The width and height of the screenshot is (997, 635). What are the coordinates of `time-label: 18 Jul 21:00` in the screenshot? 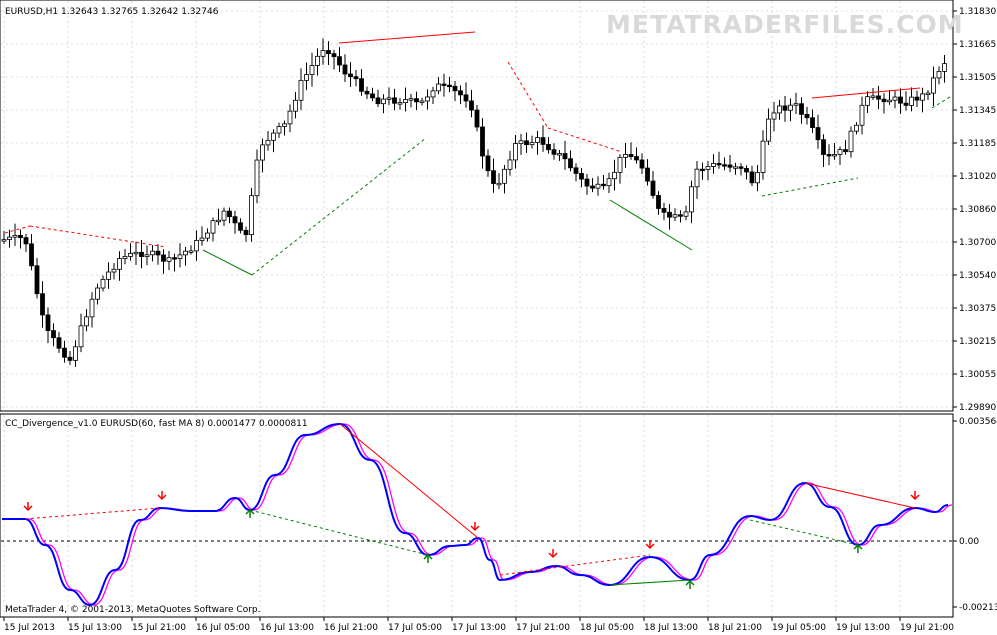 It's located at (735, 628).